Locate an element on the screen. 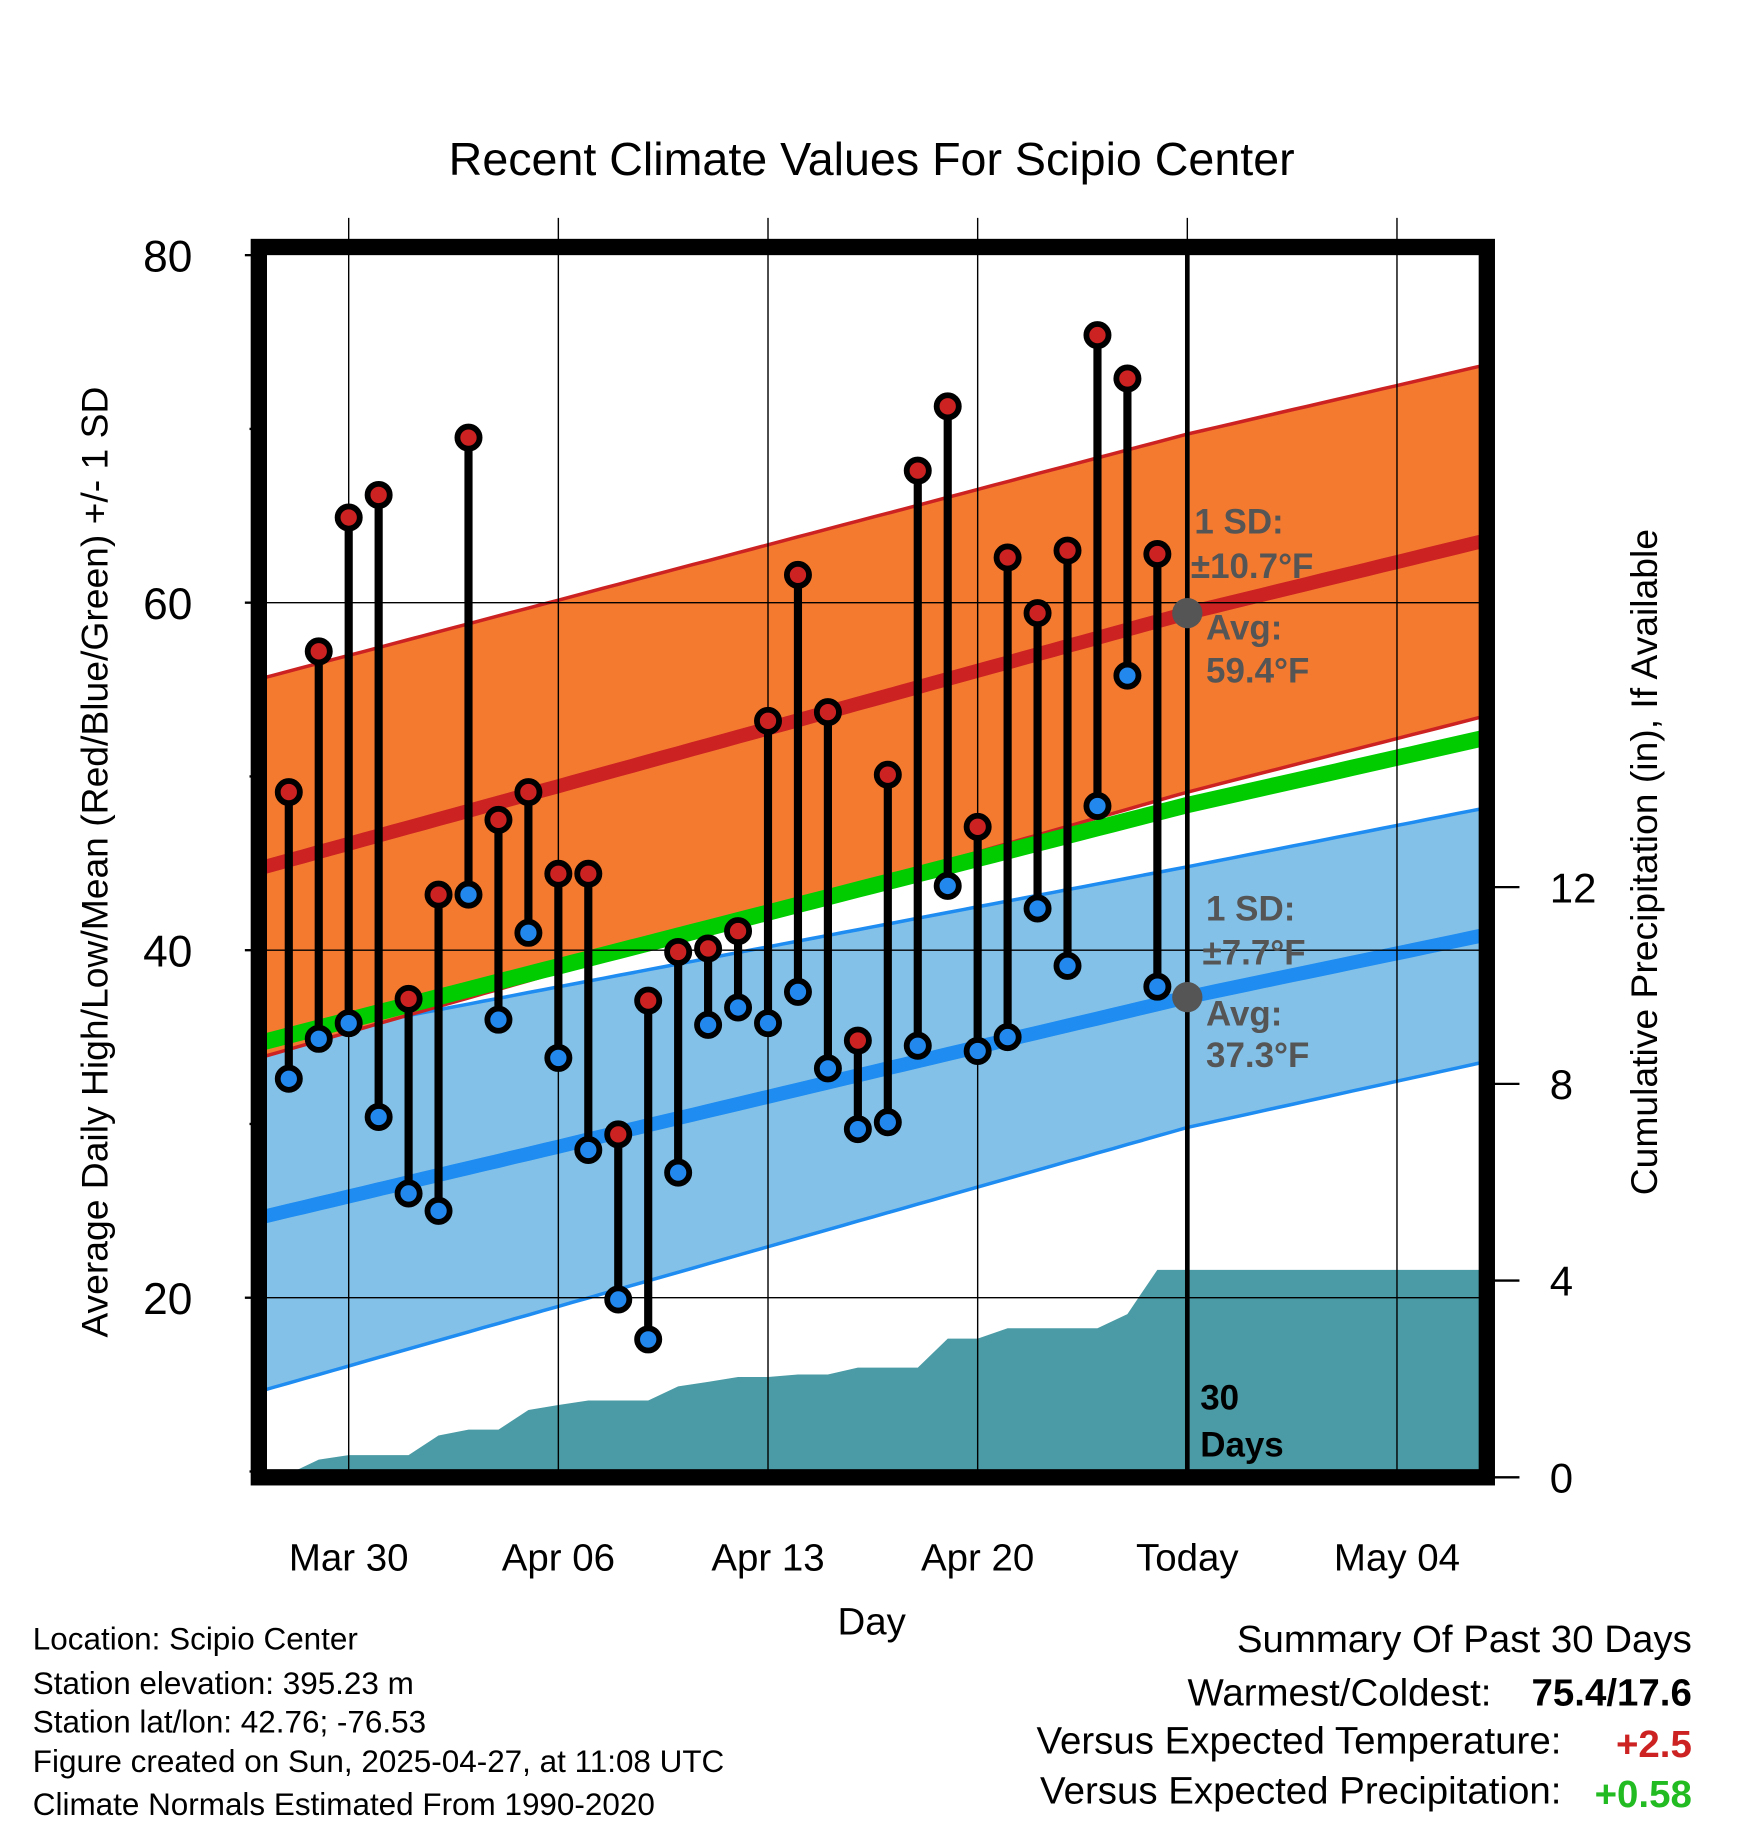 The width and height of the screenshot is (1748, 1828). y-tick-label: 40 is located at coordinates (167, 952).